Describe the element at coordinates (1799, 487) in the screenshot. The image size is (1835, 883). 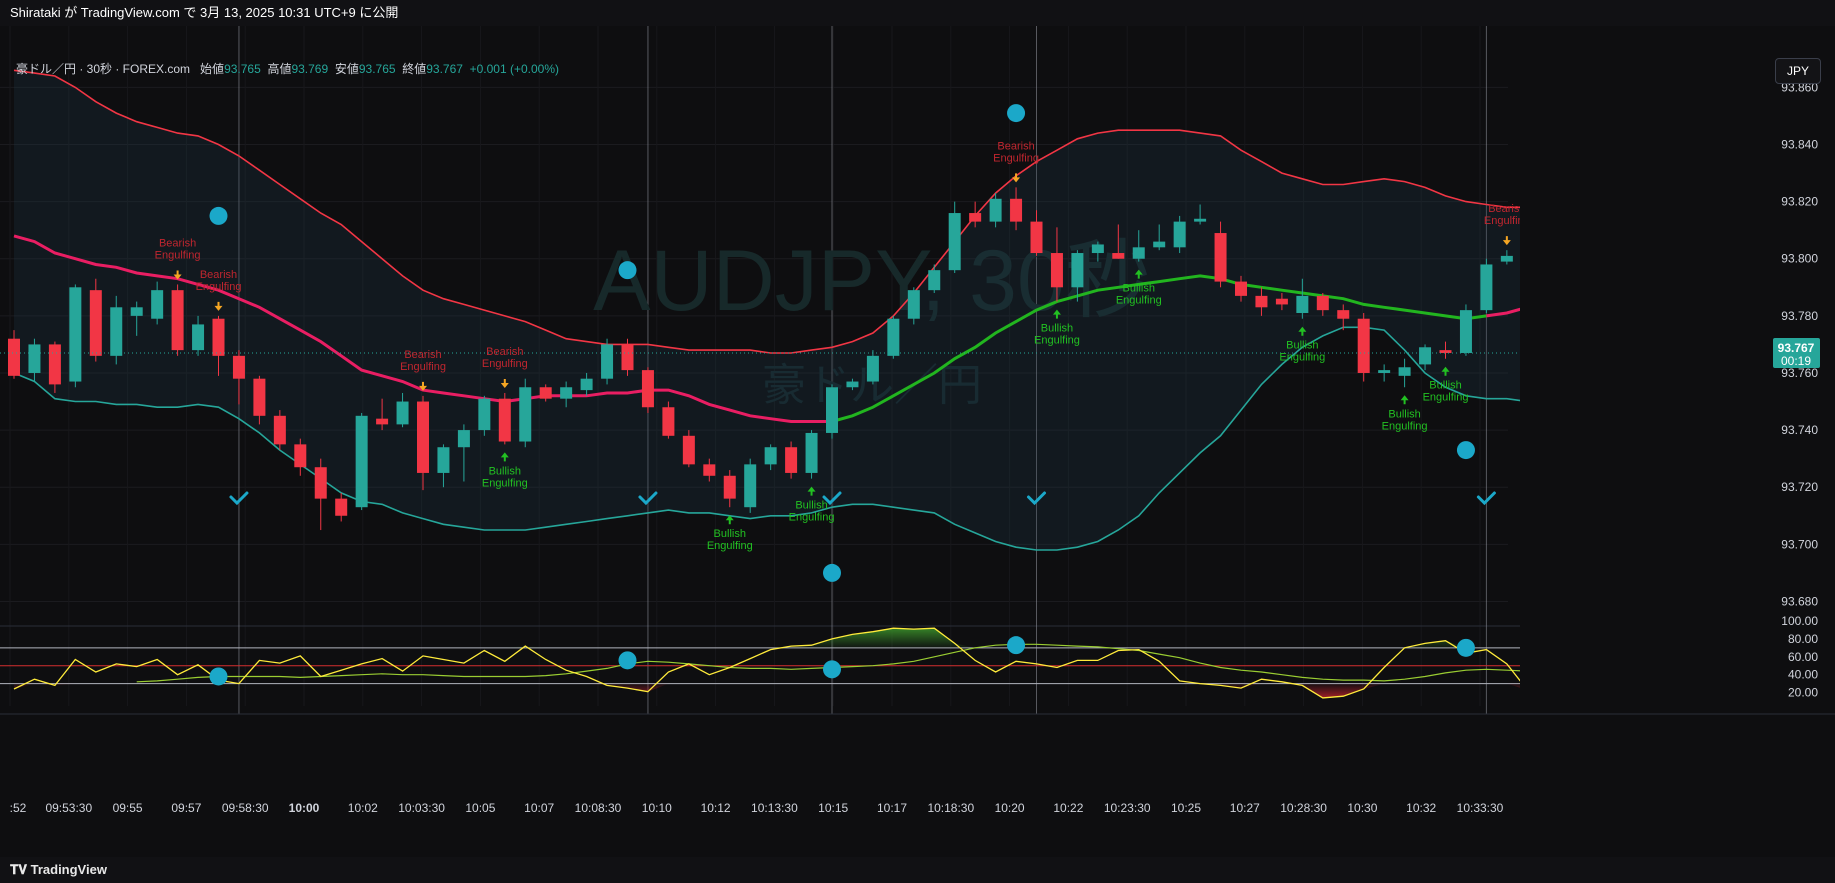
I see `price-tick-label: 93.720` at that location.